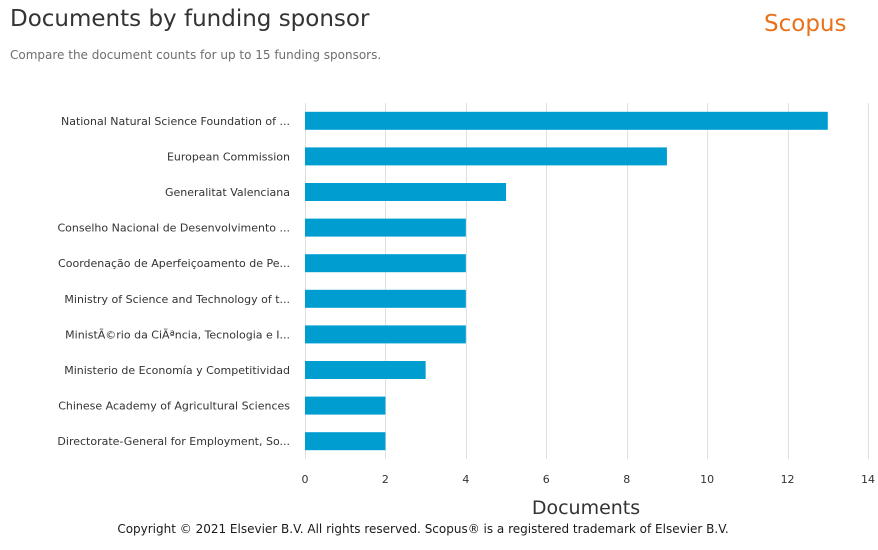  What do you see at coordinates (626, 479) in the screenshot?
I see `x-tick-label: 8` at bounding box center [626, 479].